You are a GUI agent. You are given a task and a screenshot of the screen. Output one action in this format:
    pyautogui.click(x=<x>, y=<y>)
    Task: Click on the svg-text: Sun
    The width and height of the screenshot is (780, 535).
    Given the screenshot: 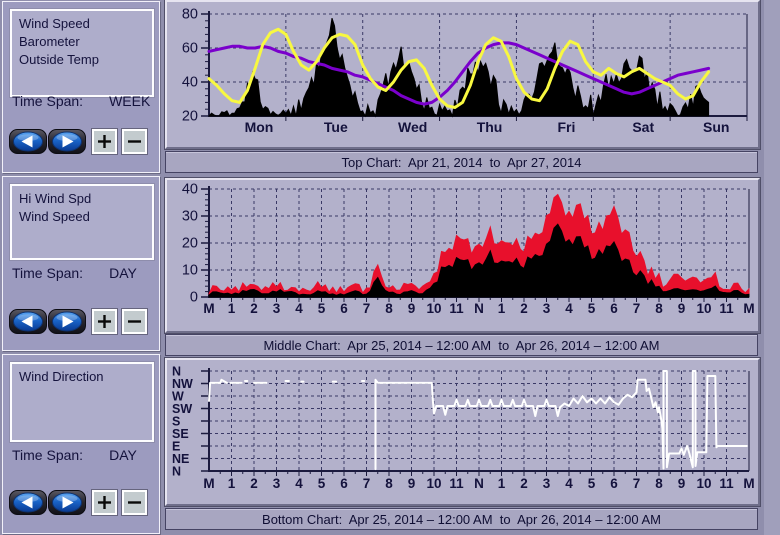 What is the action you would take?
    pyautogui.click(x=716, y=127)
    